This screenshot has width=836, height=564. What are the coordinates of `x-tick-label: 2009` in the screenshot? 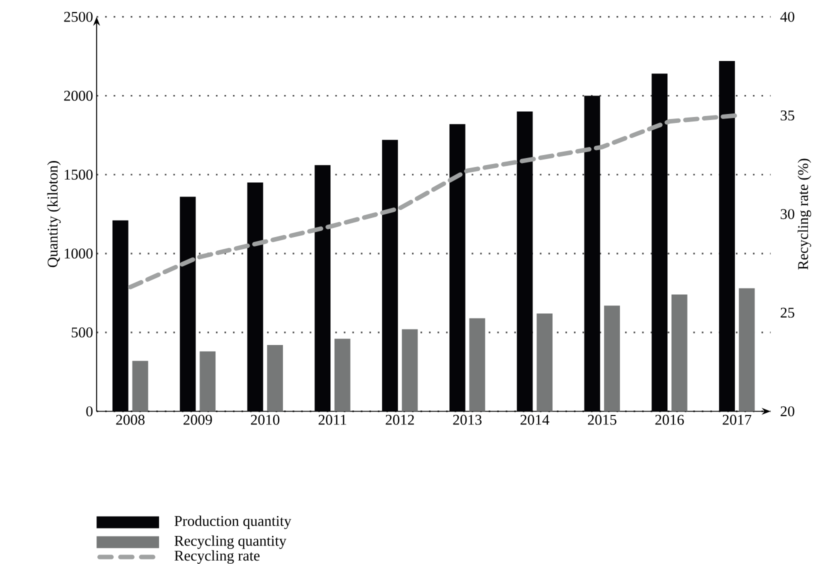 It's located at (198, 419).